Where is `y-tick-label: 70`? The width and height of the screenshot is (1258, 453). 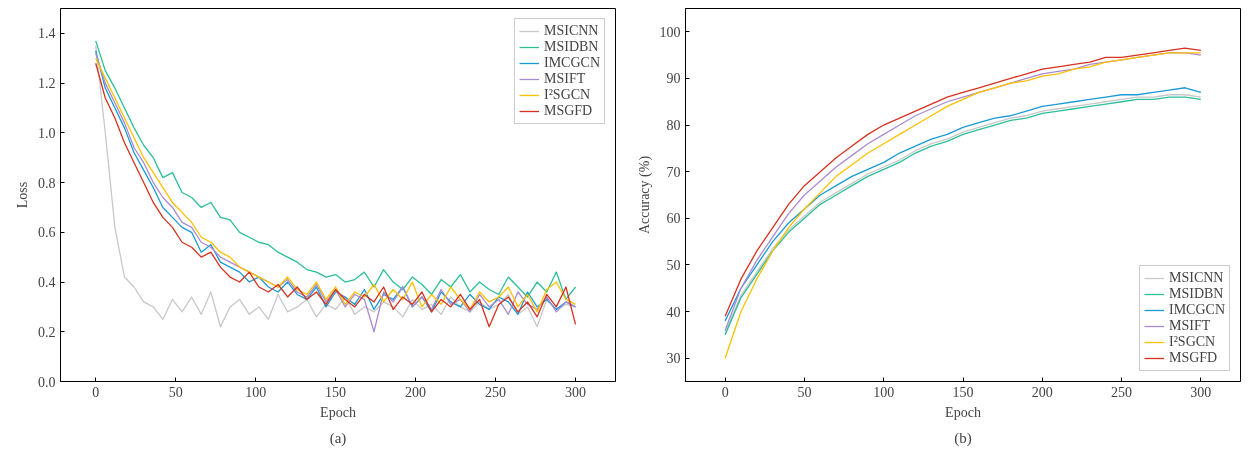 y-tick-label: 70 is located at coordinates (673, 172).